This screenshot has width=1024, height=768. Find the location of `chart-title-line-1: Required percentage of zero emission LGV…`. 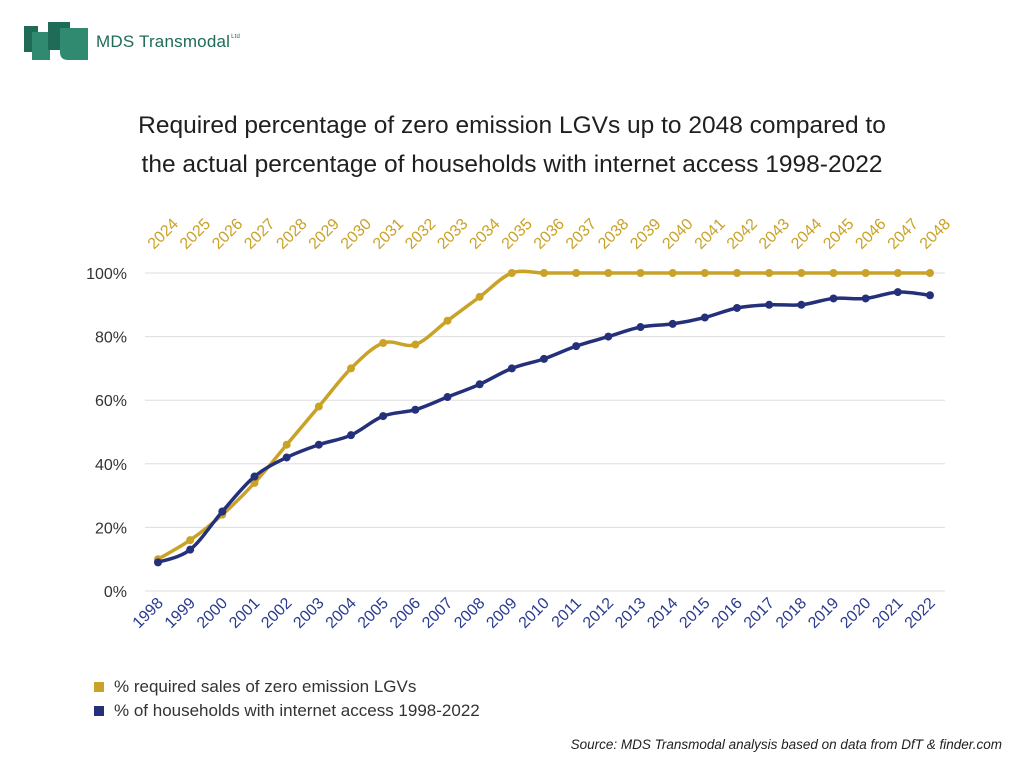

chart-title-line-1: Required percentage of zero emission LGV… is located at coordinates (512, 125).